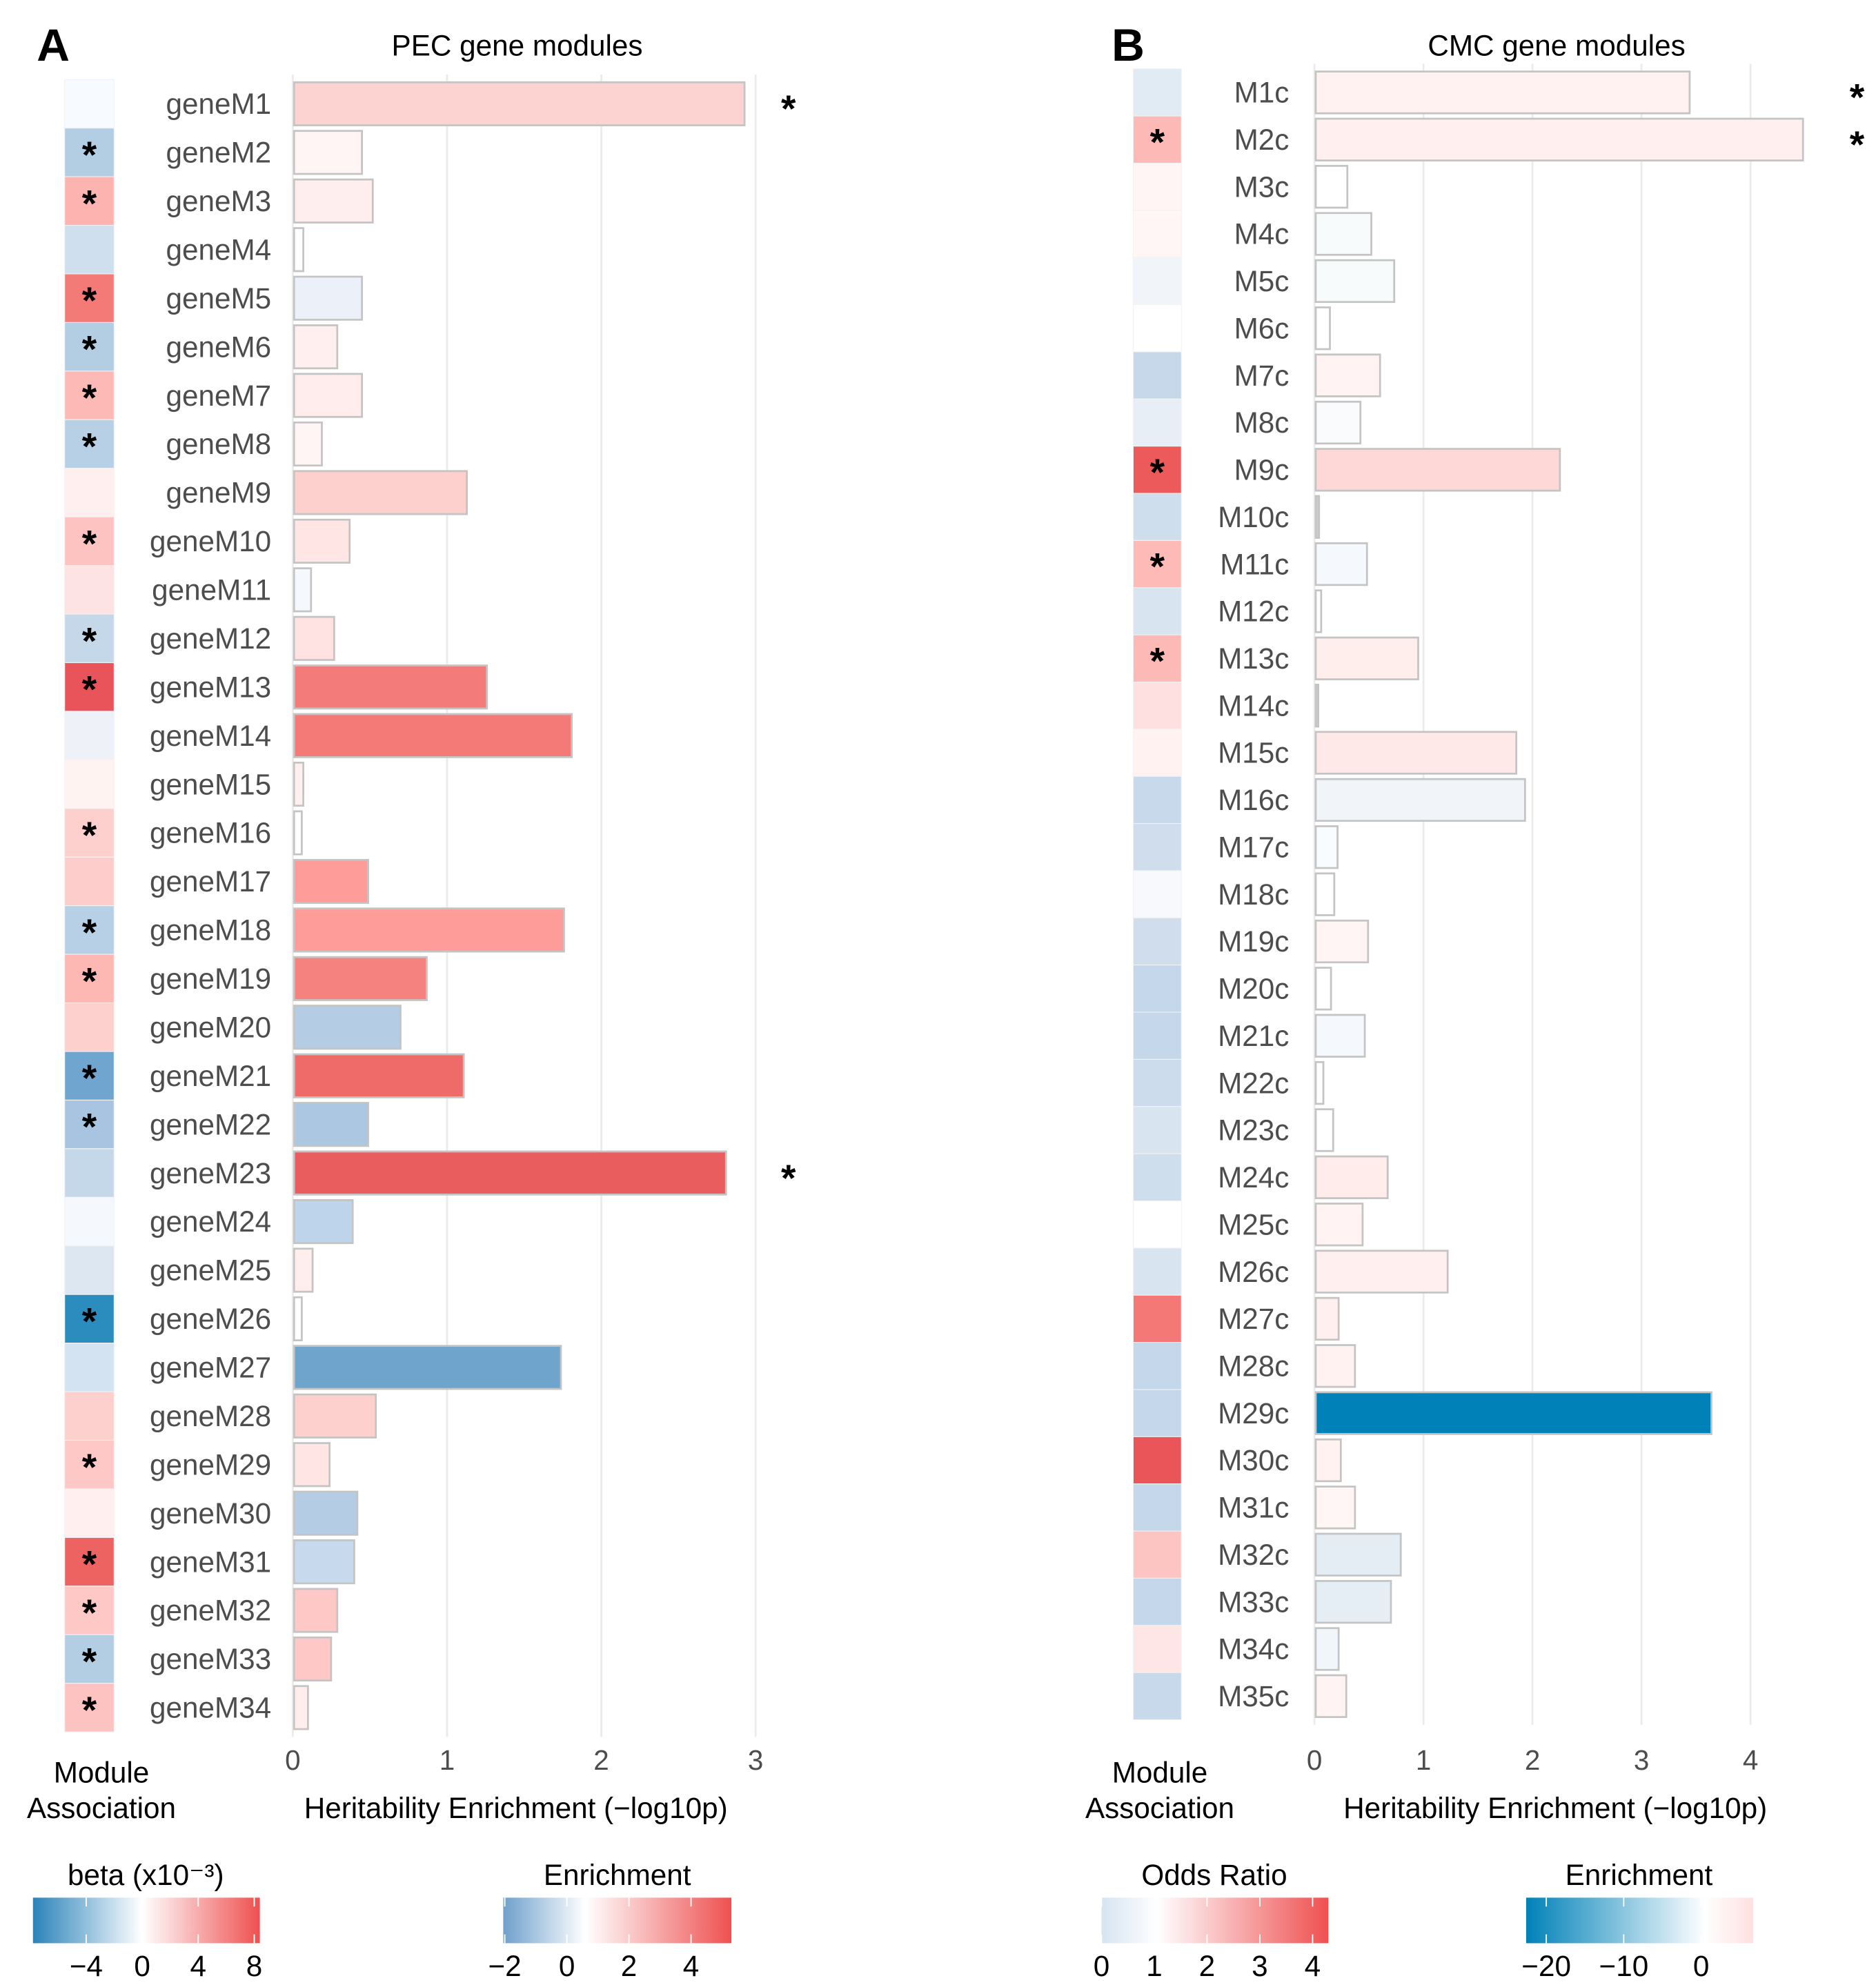 This screenshot has height=1985, width=1876. I want to click on module-label: M35c, so click(1253, 1696).